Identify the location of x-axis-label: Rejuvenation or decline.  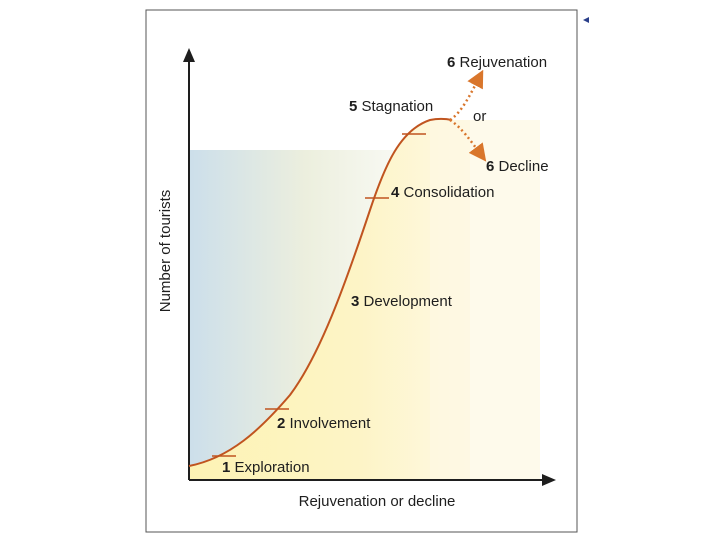
(377, 501).